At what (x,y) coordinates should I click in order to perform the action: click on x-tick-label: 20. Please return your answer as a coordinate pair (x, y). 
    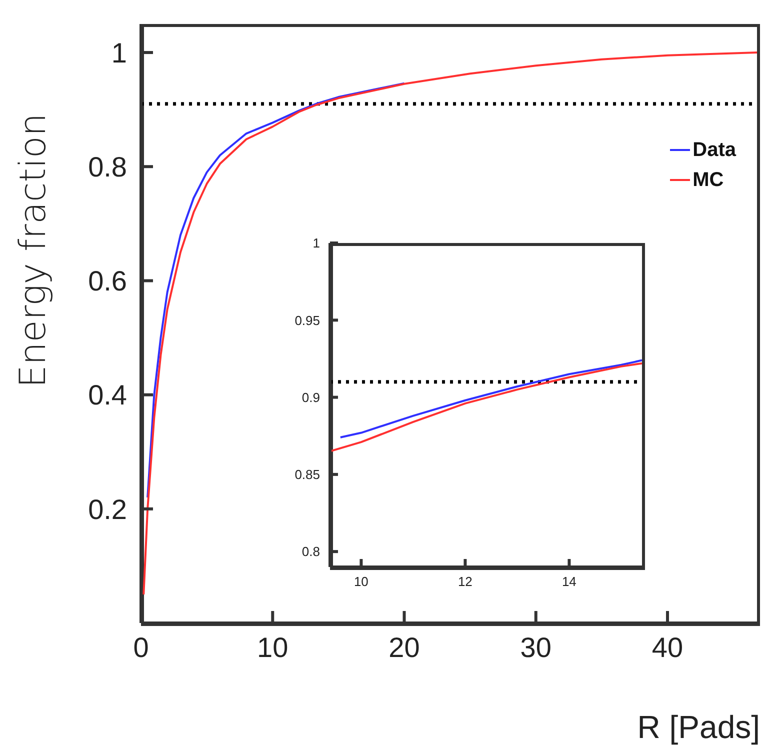
    Looking at the image, I should click on (404, 647).